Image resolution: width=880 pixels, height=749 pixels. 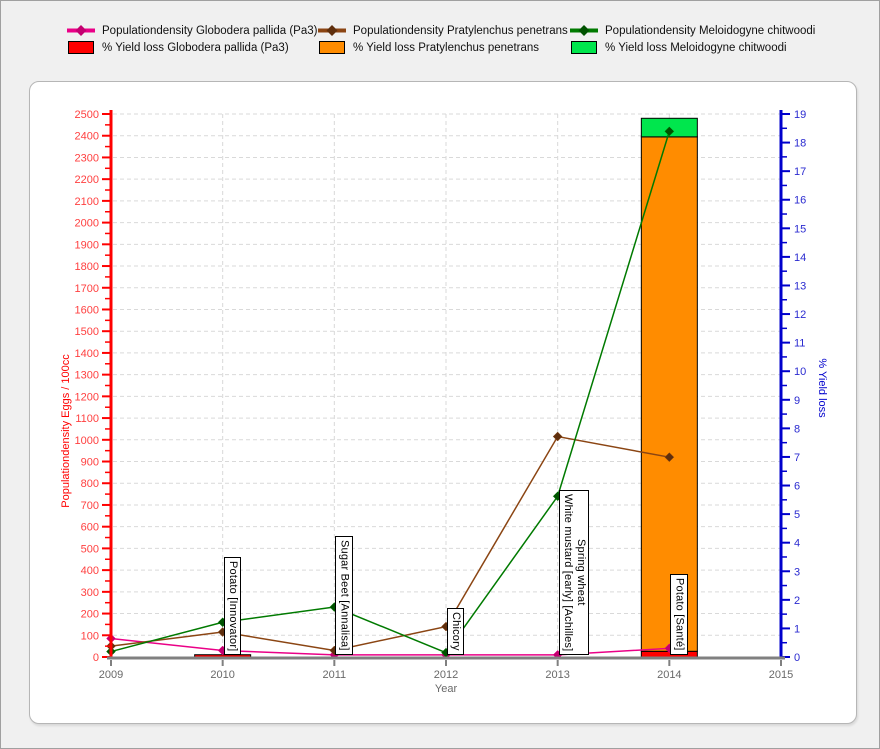 I want to click on svg-text: 6, so click(x=797, y=487).